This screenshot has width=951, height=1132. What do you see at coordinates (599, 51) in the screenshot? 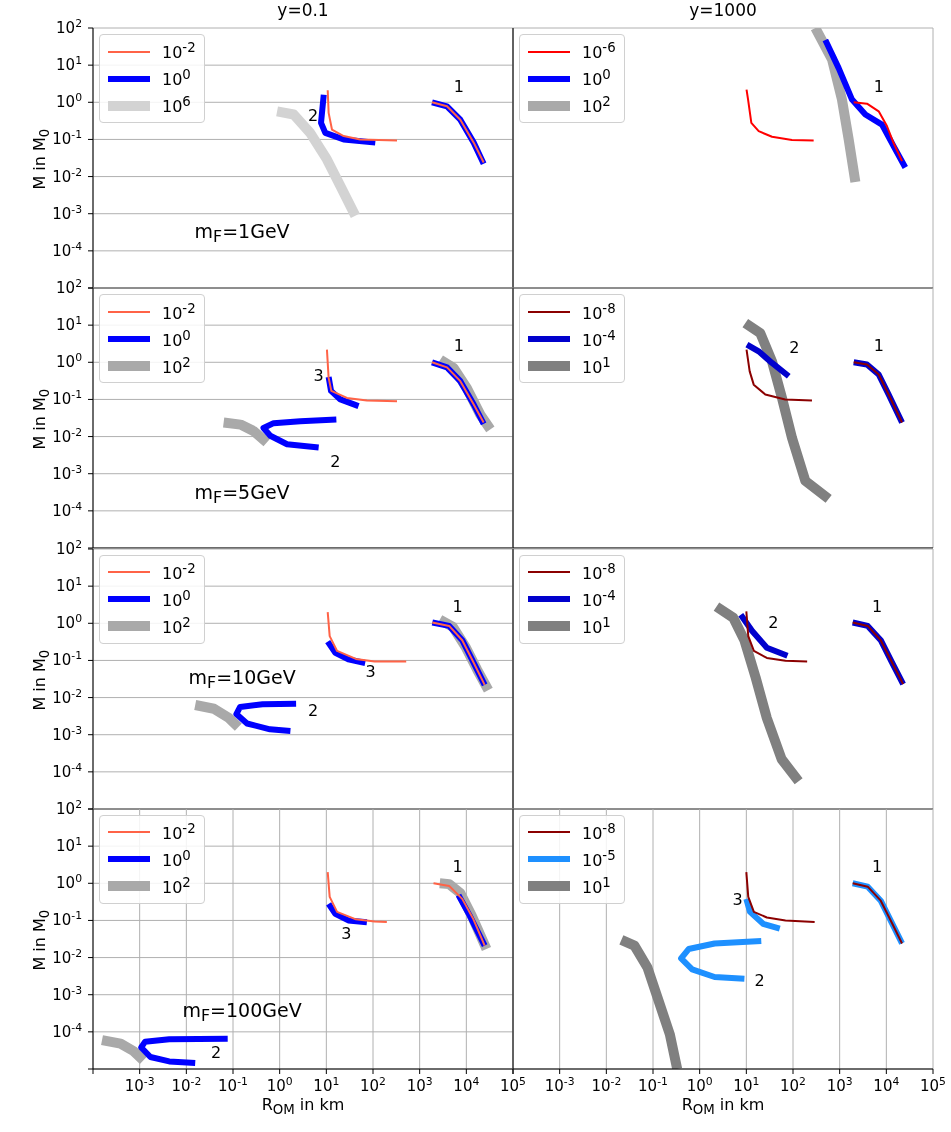
I see `legend-label: 10$^{-6}$` at bounding box center [599, 51].